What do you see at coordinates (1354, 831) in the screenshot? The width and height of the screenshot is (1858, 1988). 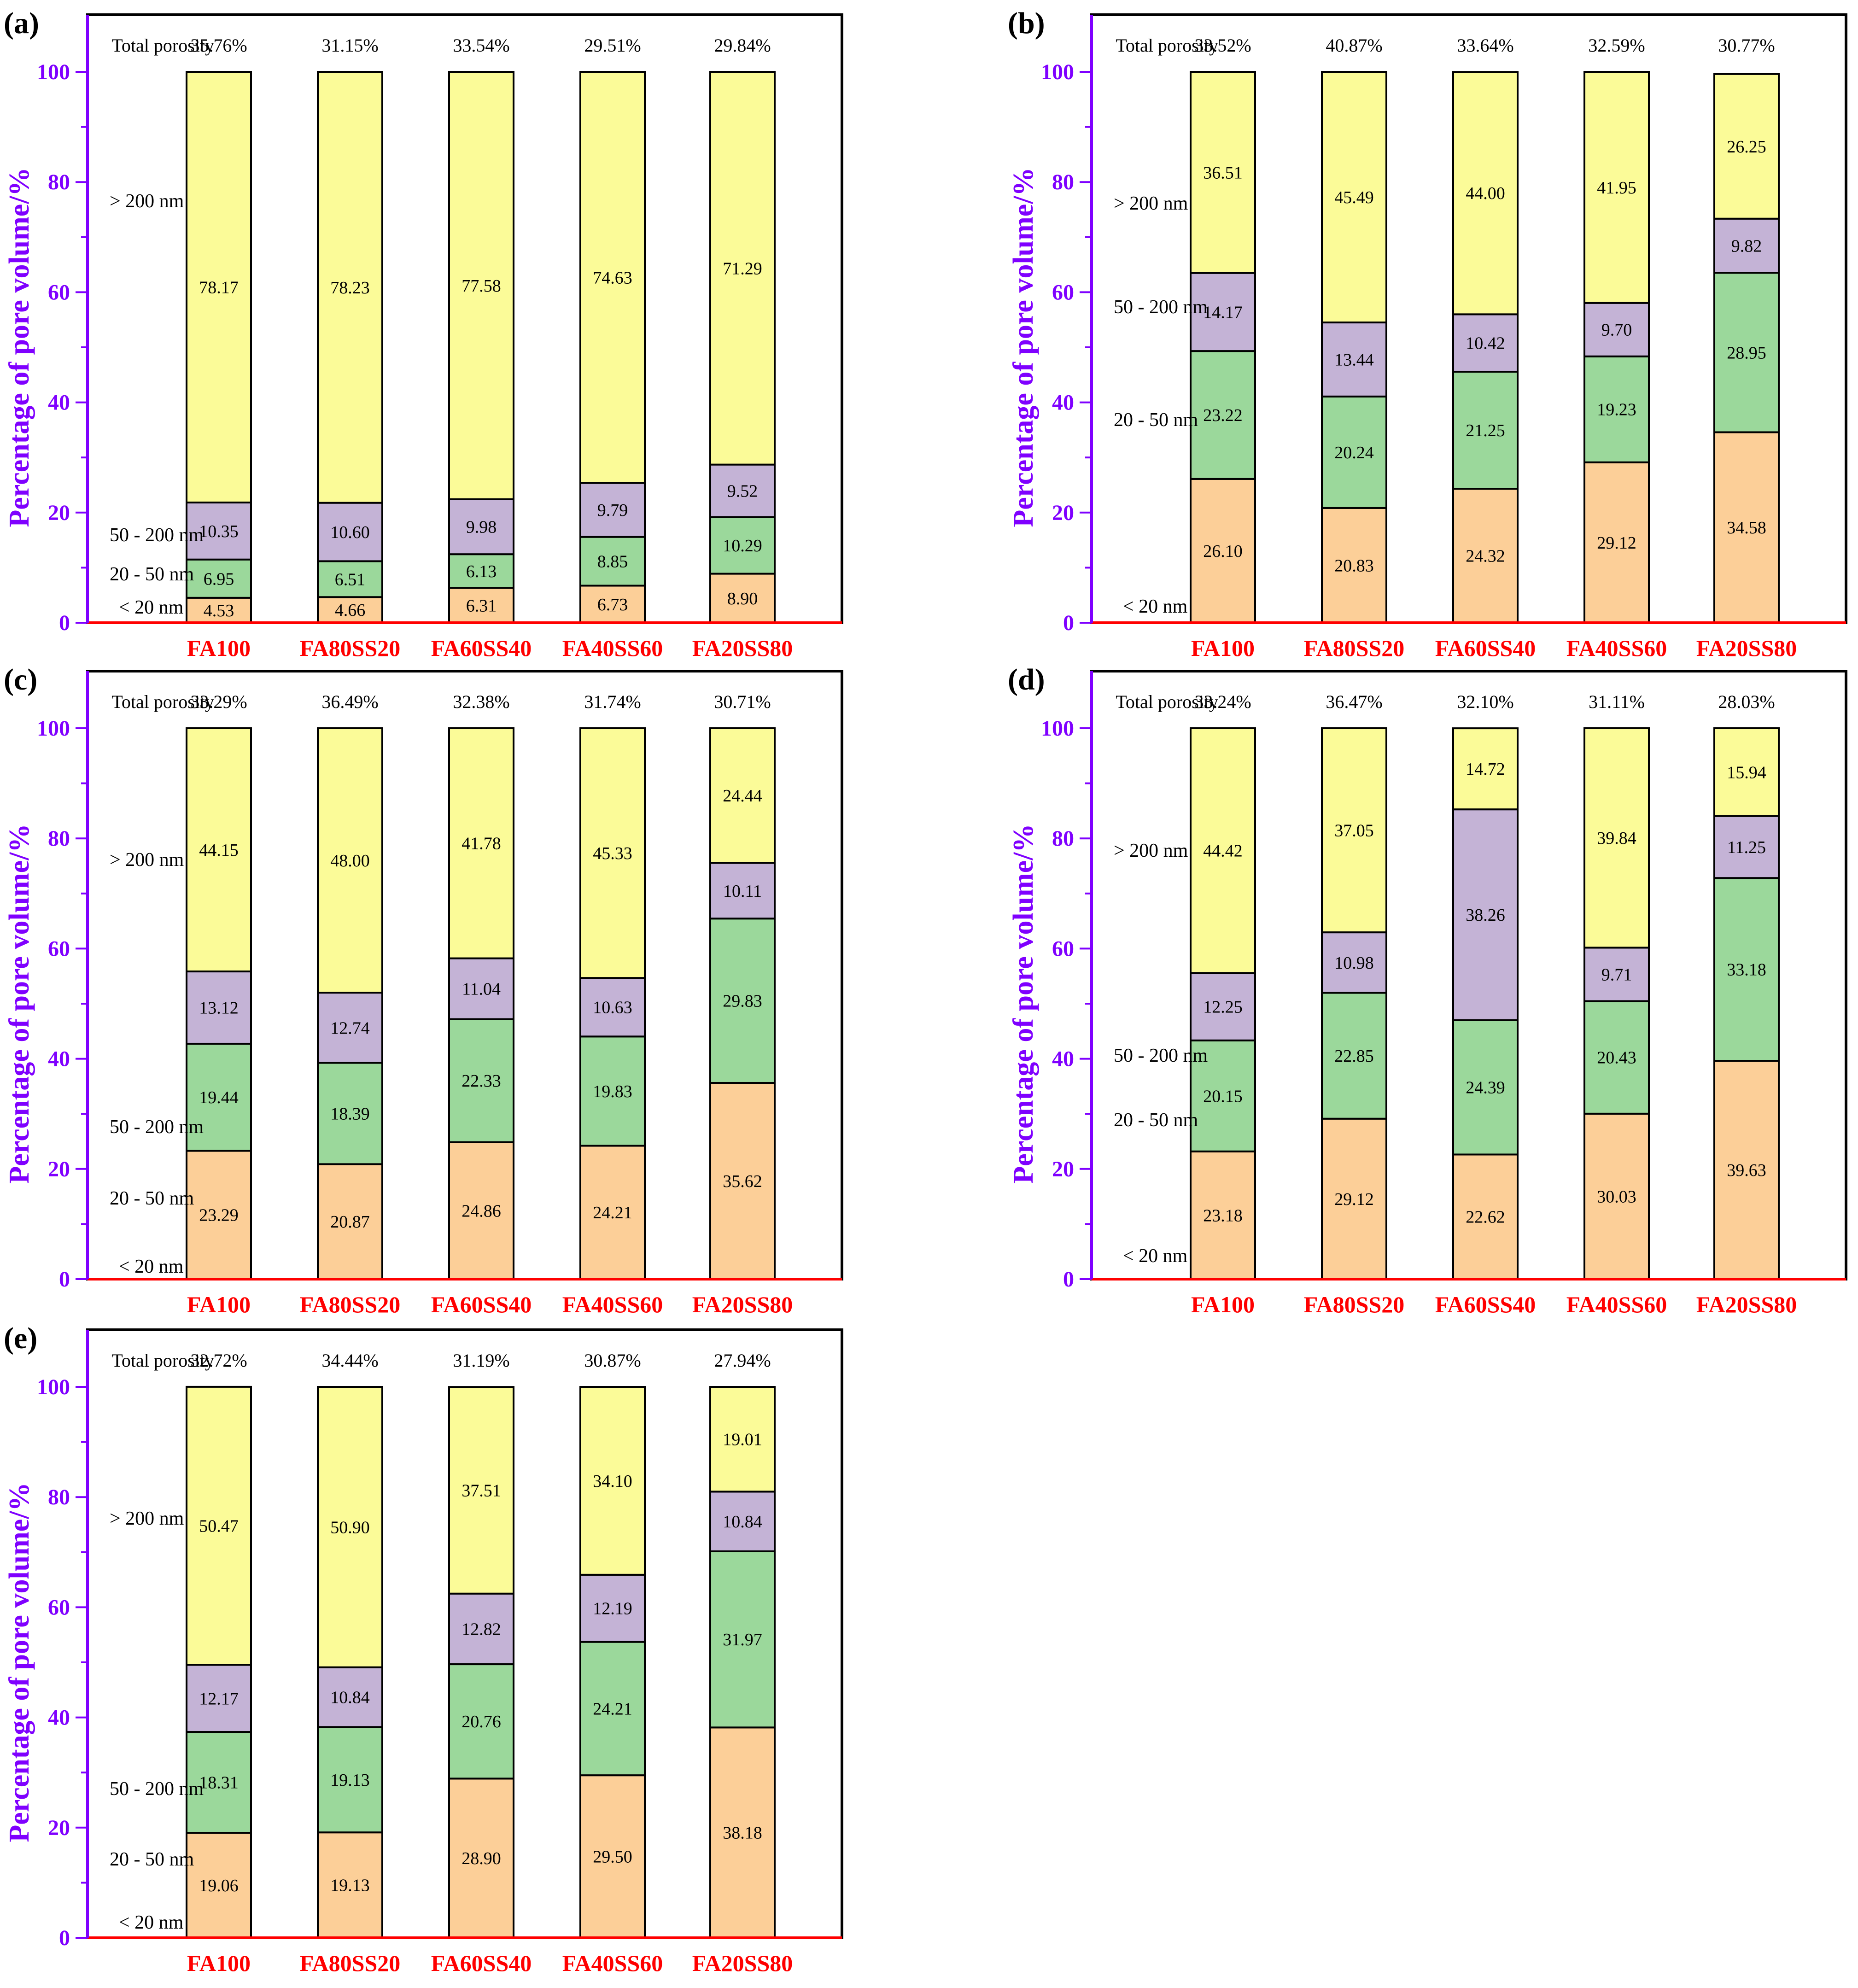 I see `data-label: 37.05` at bounding box center [1354, 831].